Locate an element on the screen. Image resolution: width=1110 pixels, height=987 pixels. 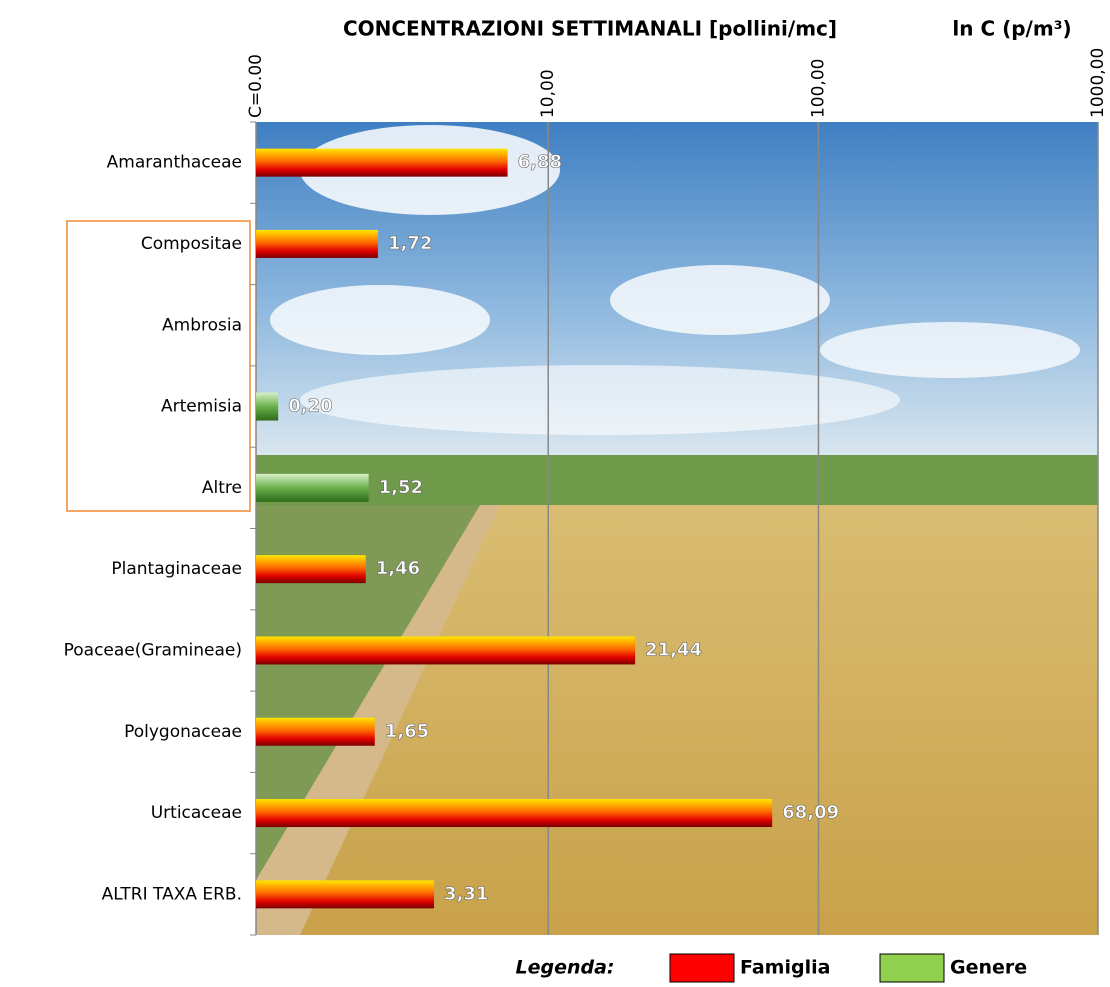
legend-label: Famiglia is located at coordinates (785, 968).